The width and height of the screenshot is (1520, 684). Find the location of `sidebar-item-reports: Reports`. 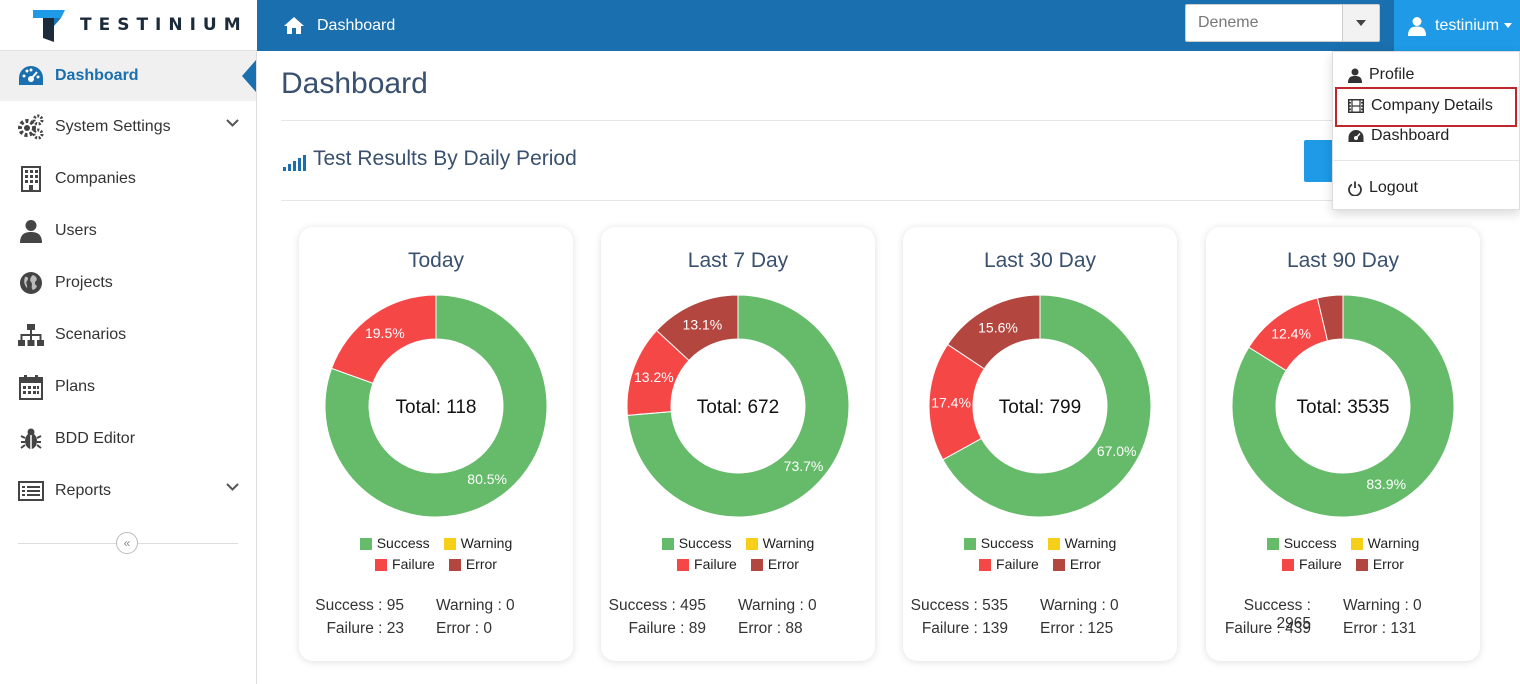

sidebar-item-reports: Reports is located at coordinates (128, 491).